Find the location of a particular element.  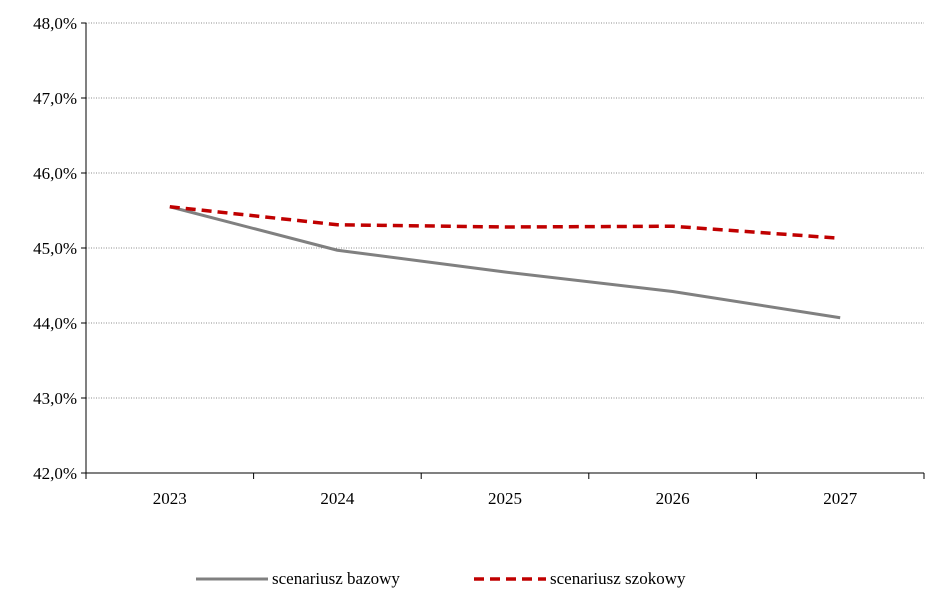

x-tick-label: 2025 is located at coordinates (505, 498).